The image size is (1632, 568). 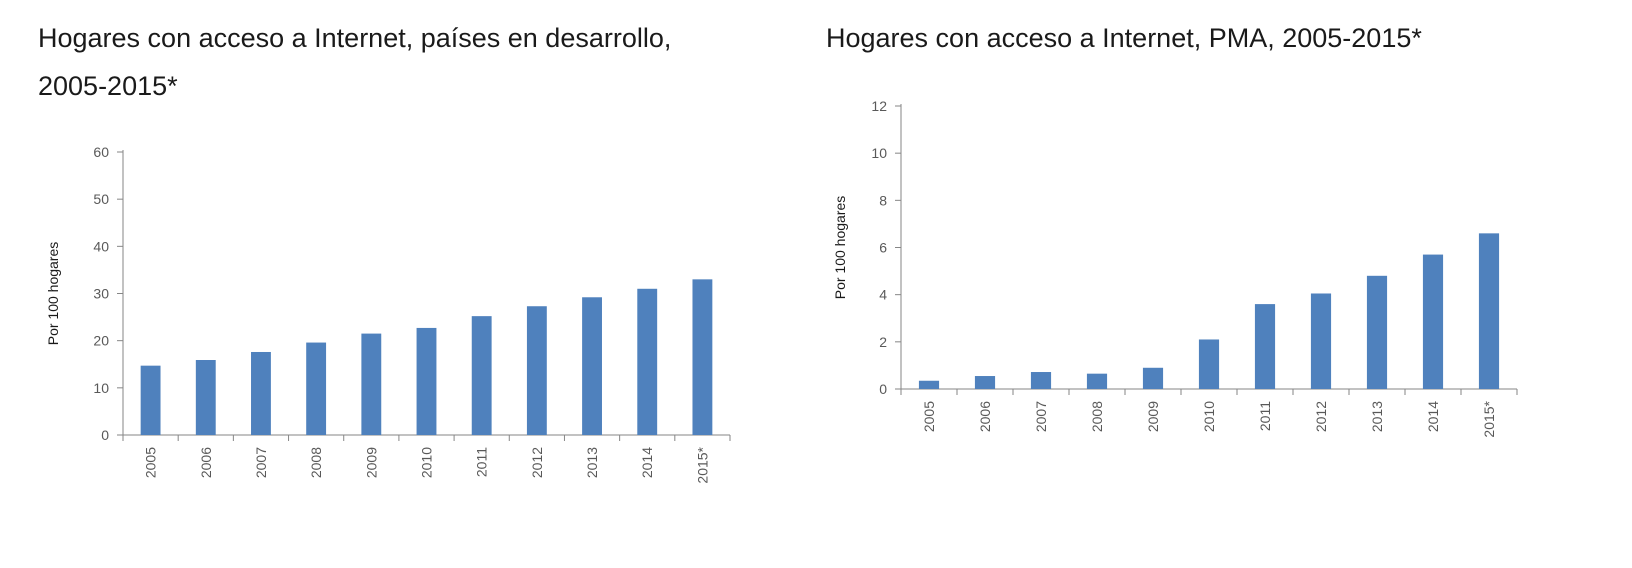 I want to click on chart-1-title-line-2: 2005-2015*, so click(x=108, y=86).